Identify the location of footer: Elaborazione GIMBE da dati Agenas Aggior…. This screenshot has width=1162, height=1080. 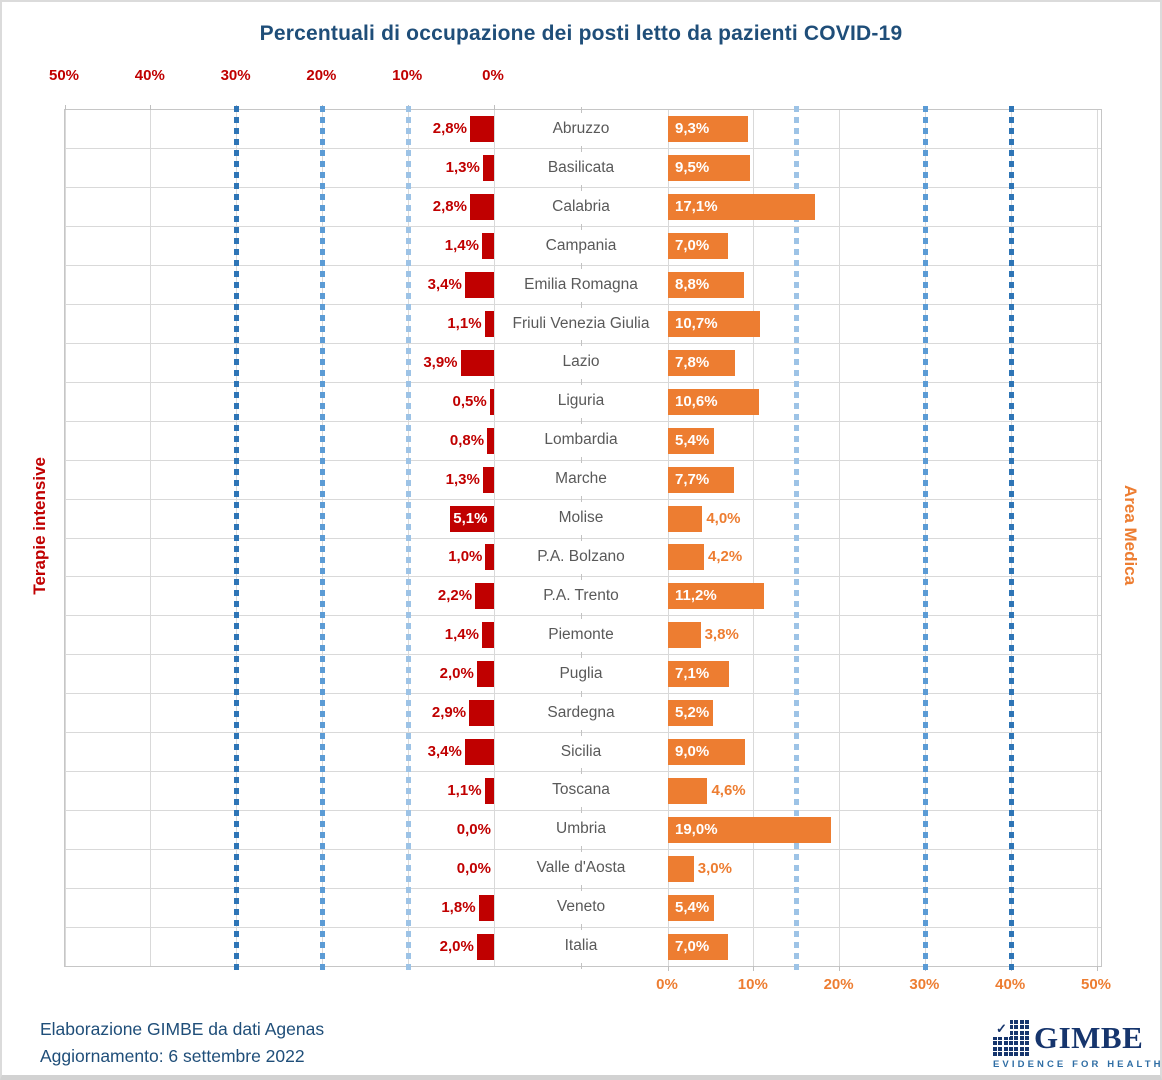
(182, 1043).